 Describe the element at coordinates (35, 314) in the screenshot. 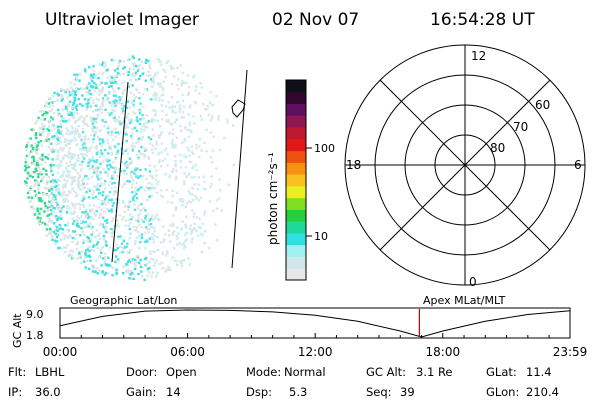

I see `strip-ytick-top: 9.0` at that location.